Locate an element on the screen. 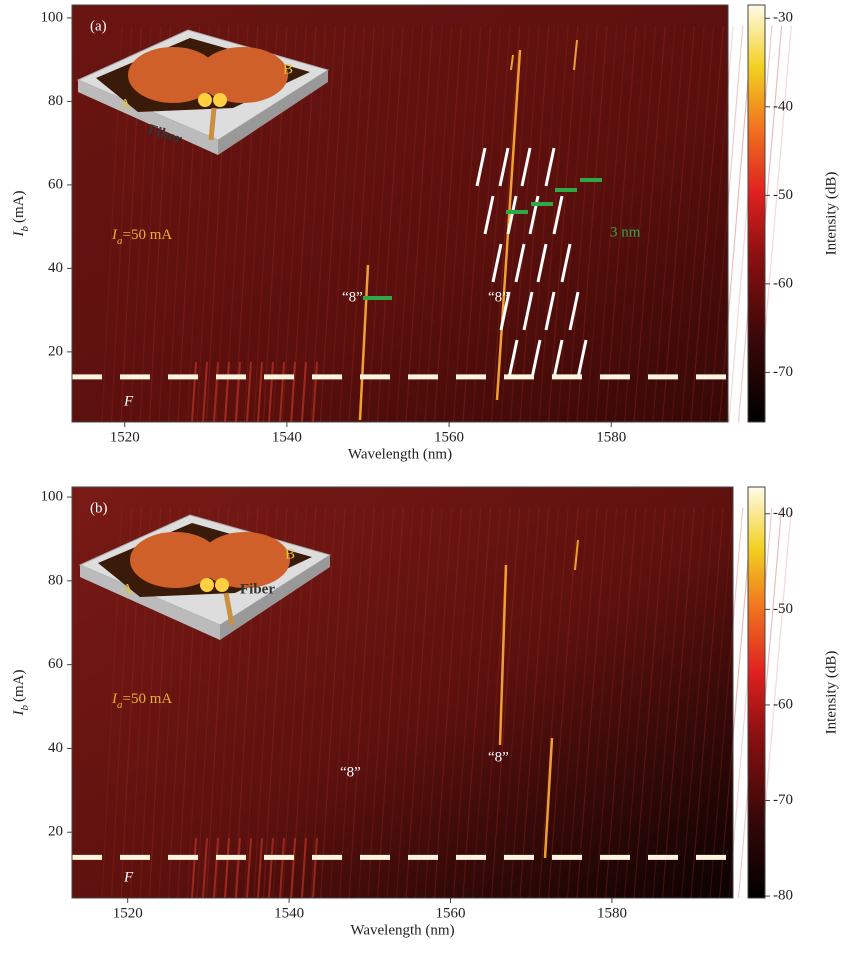  y-tick-label: 100 is located at coordinates (52, 496).